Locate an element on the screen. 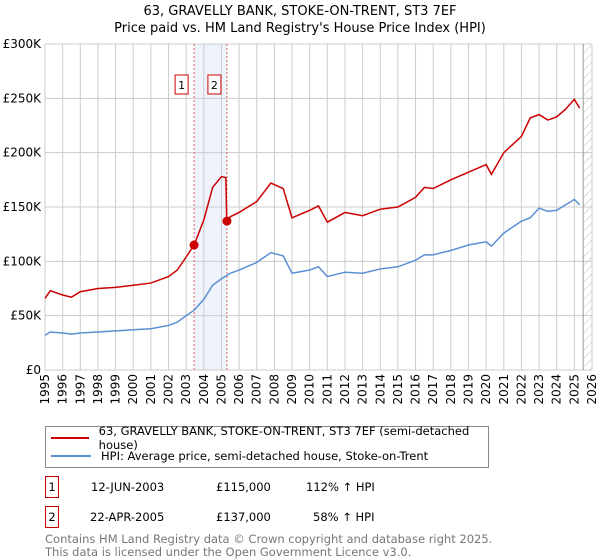 The height and width of the screenshot is (560, 600). x-tick-label: 1999 is located at coordinates (116, 389).